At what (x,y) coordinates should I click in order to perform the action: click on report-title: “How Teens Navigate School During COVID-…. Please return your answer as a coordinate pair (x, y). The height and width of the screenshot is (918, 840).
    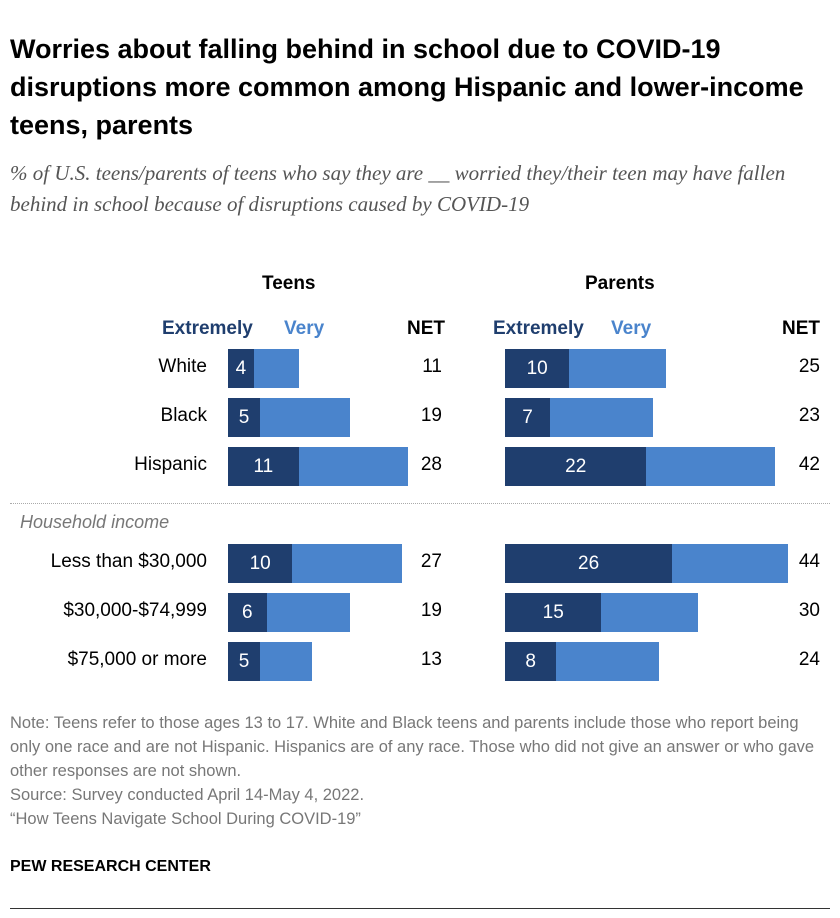
    Looking at the image, I should click on (185, 819).